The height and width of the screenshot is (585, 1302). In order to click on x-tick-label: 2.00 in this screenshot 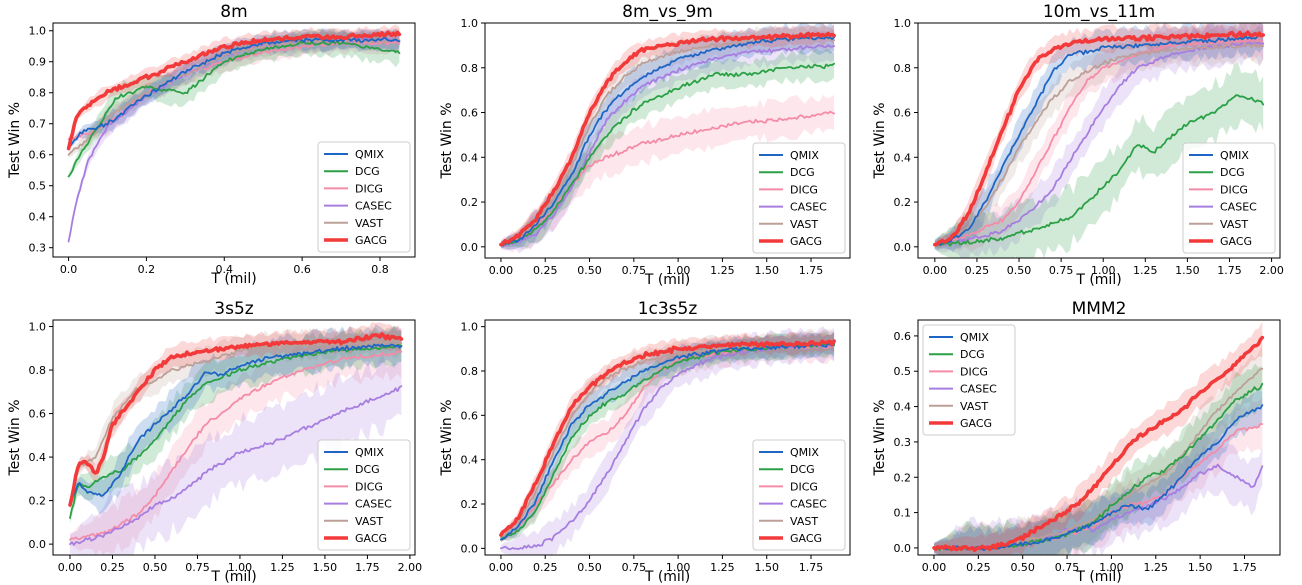, I will do `click(410, 567)`.